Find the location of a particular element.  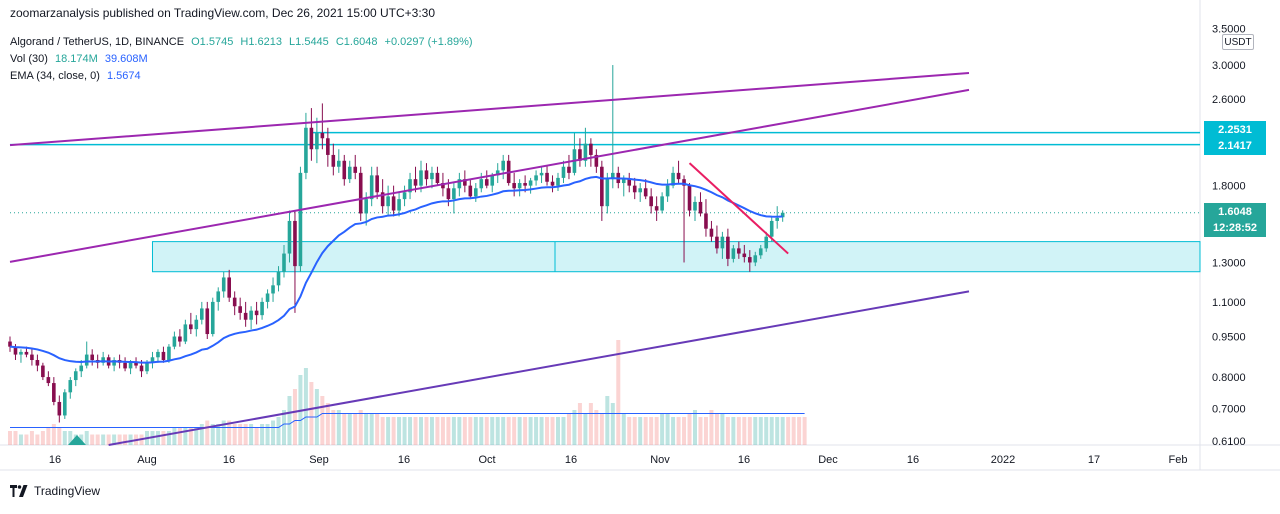

time-tick-label: Nov is located at coordinates (660, 460).